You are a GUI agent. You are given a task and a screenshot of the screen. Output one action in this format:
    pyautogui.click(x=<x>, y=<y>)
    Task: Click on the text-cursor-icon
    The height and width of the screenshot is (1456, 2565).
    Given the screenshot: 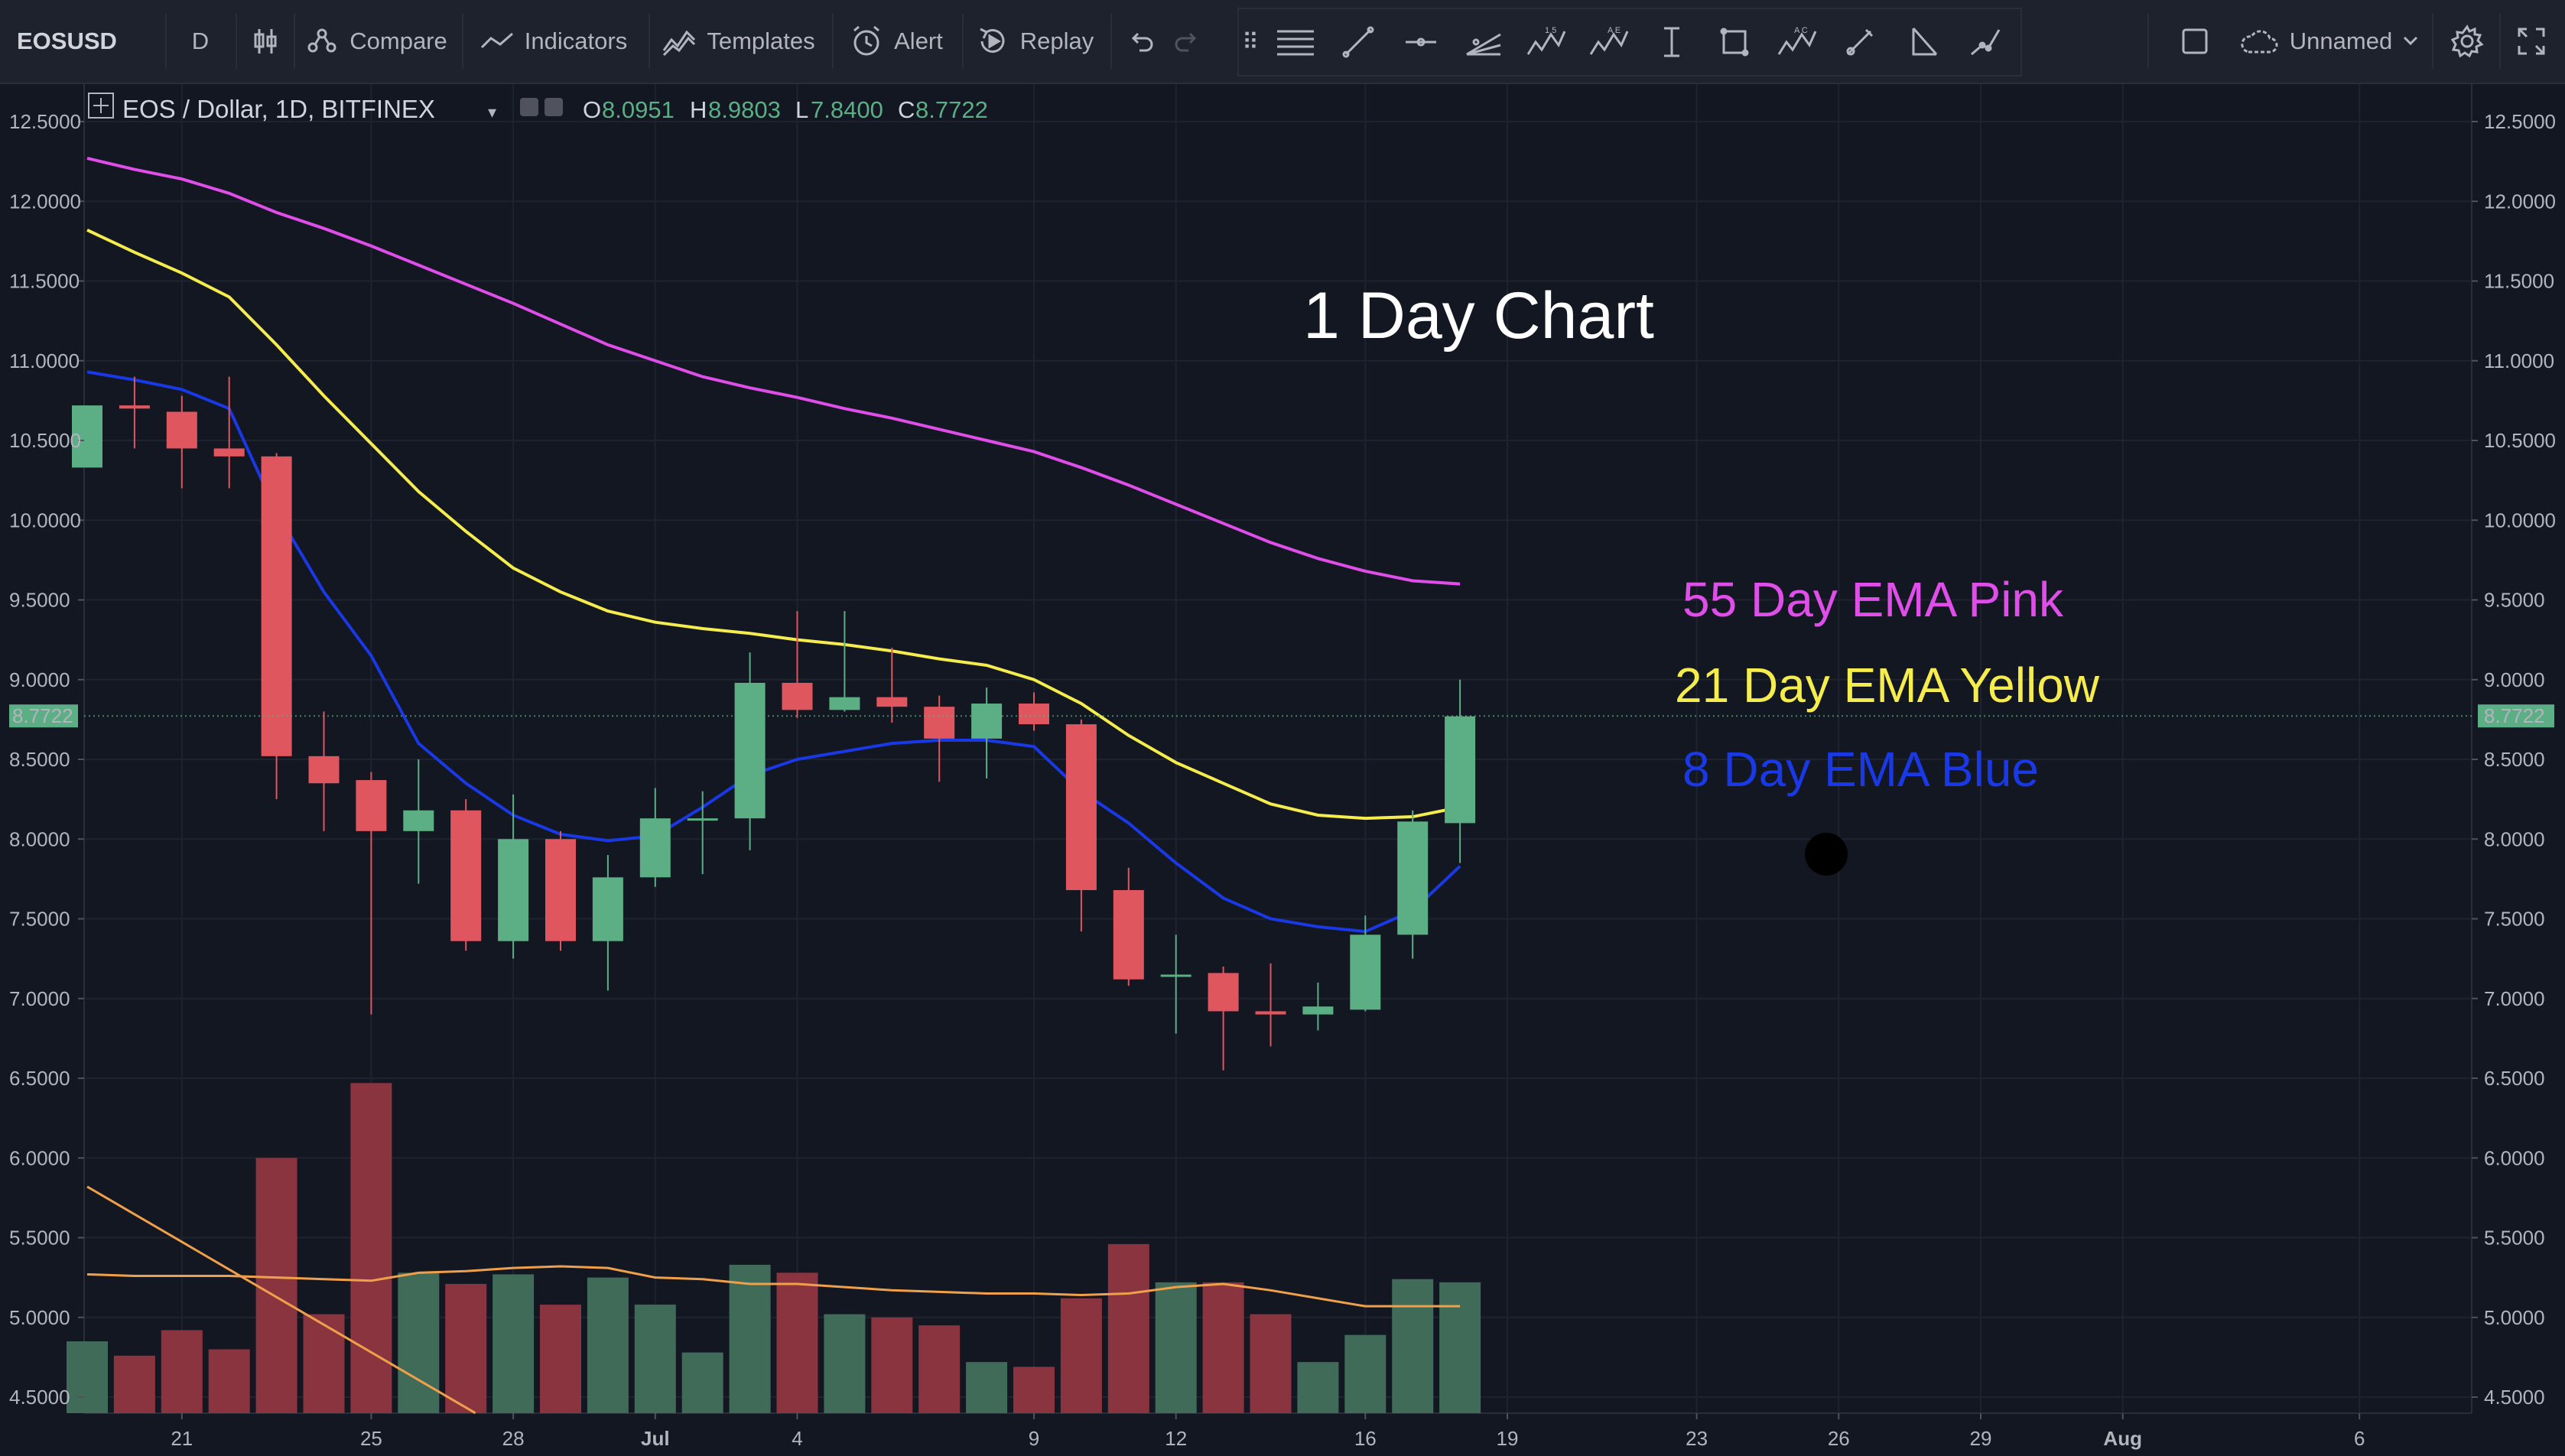 What is the action you would take?
    pyautogui.click(x=1671, y=42)
    